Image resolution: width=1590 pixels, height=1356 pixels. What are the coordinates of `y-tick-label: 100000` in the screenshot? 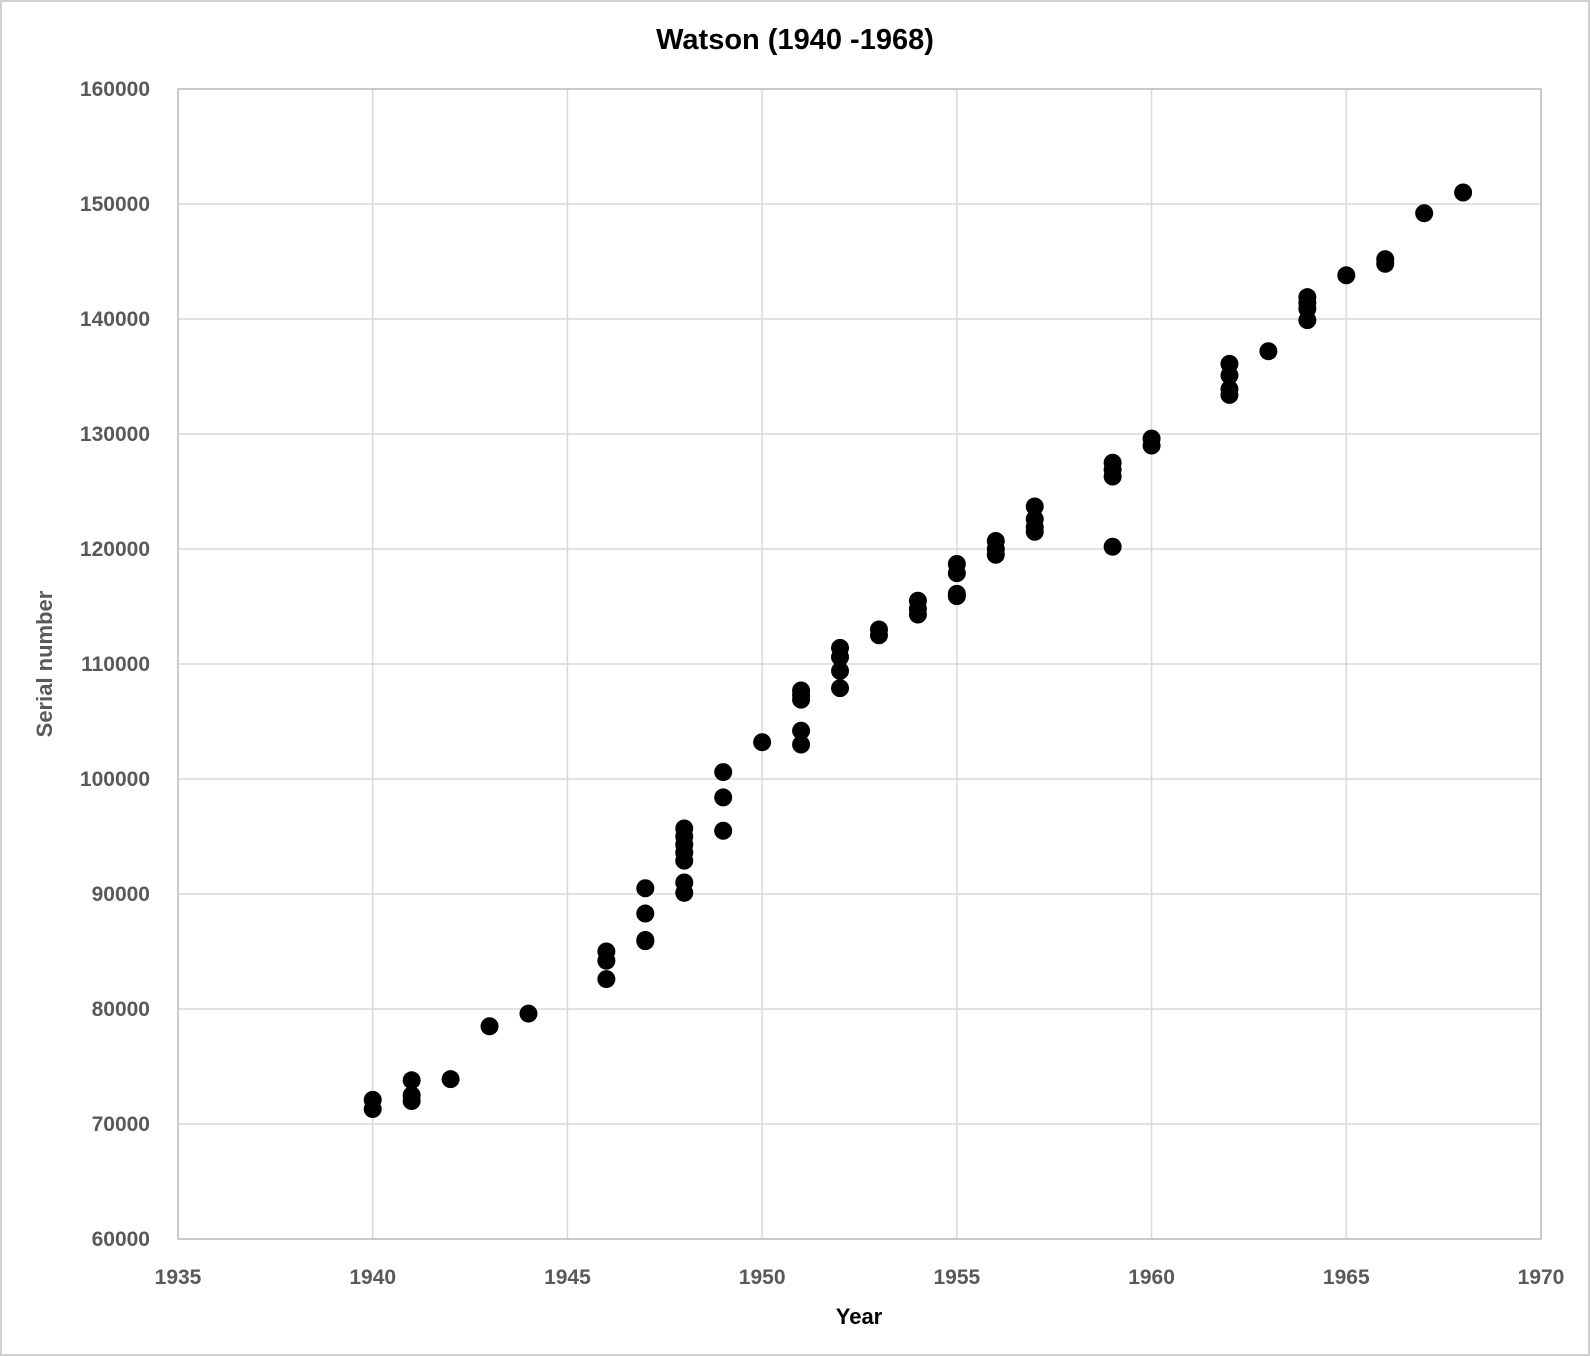 It's located at (115, 779).